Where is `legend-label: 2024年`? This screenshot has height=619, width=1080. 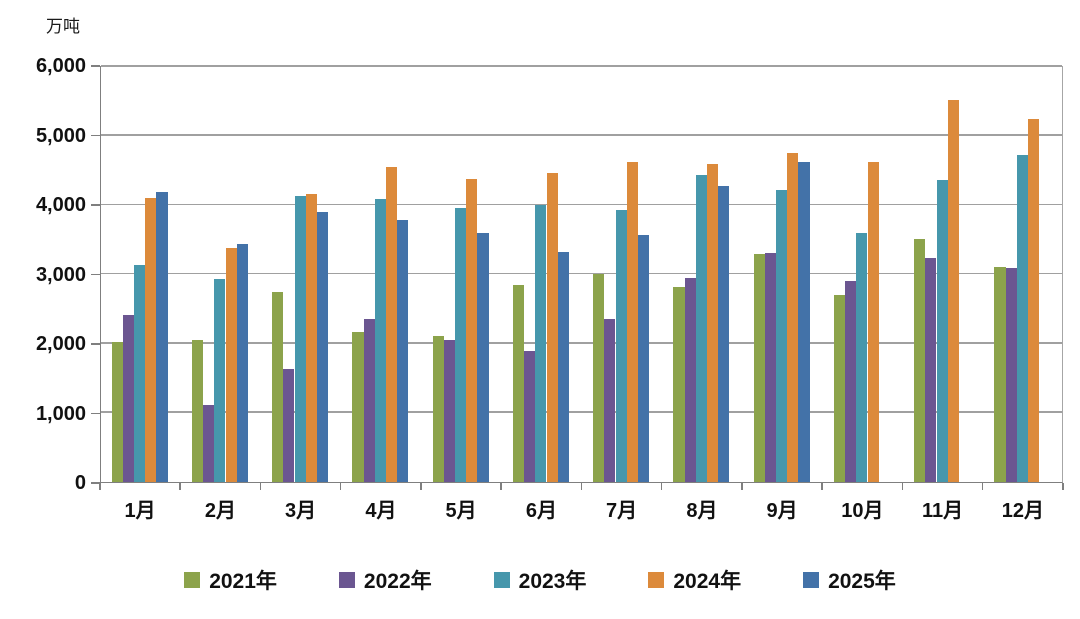 legend-label: 2024年 is located at coordinates (707, 581).